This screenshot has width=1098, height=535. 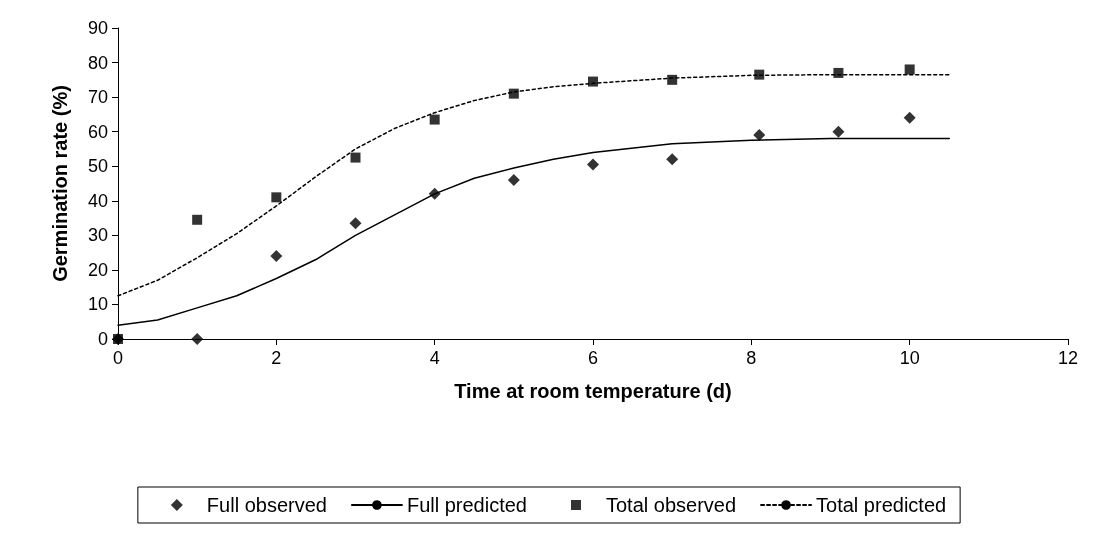 I want to click on y-tick-label: 80, so click(x=97, y=62).